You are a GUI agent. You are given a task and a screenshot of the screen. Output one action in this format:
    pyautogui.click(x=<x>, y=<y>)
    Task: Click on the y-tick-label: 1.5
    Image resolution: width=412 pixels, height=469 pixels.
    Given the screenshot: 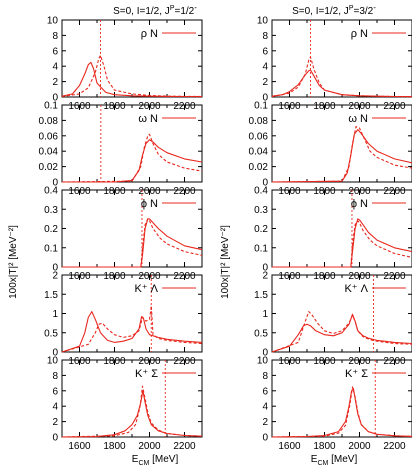 What is the action you would take?
    pyautogui.click(x=261, y=295)
    